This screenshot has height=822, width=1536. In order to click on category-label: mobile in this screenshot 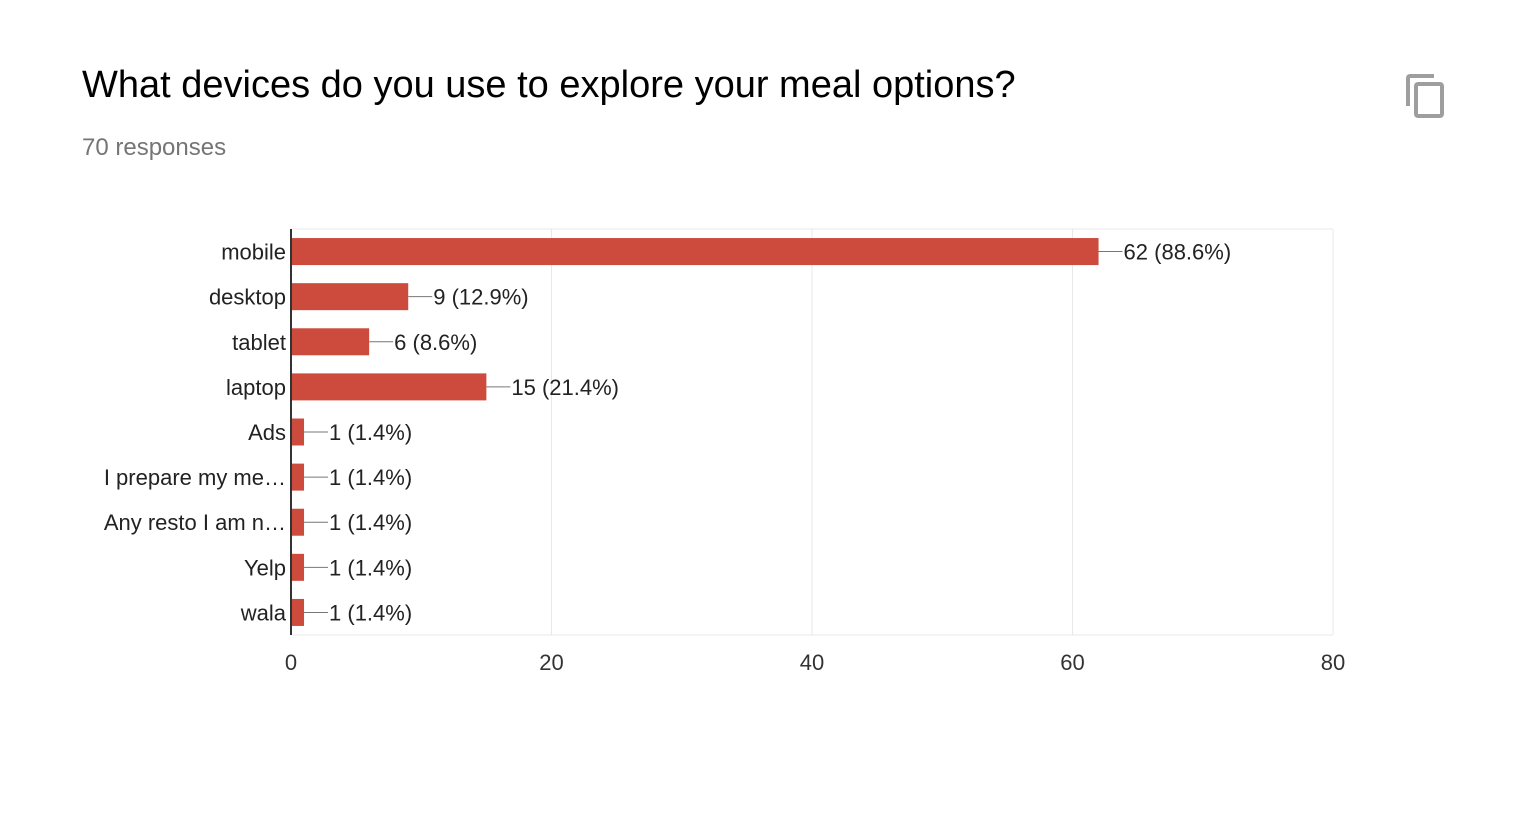, I will do `click(253, 252)`.